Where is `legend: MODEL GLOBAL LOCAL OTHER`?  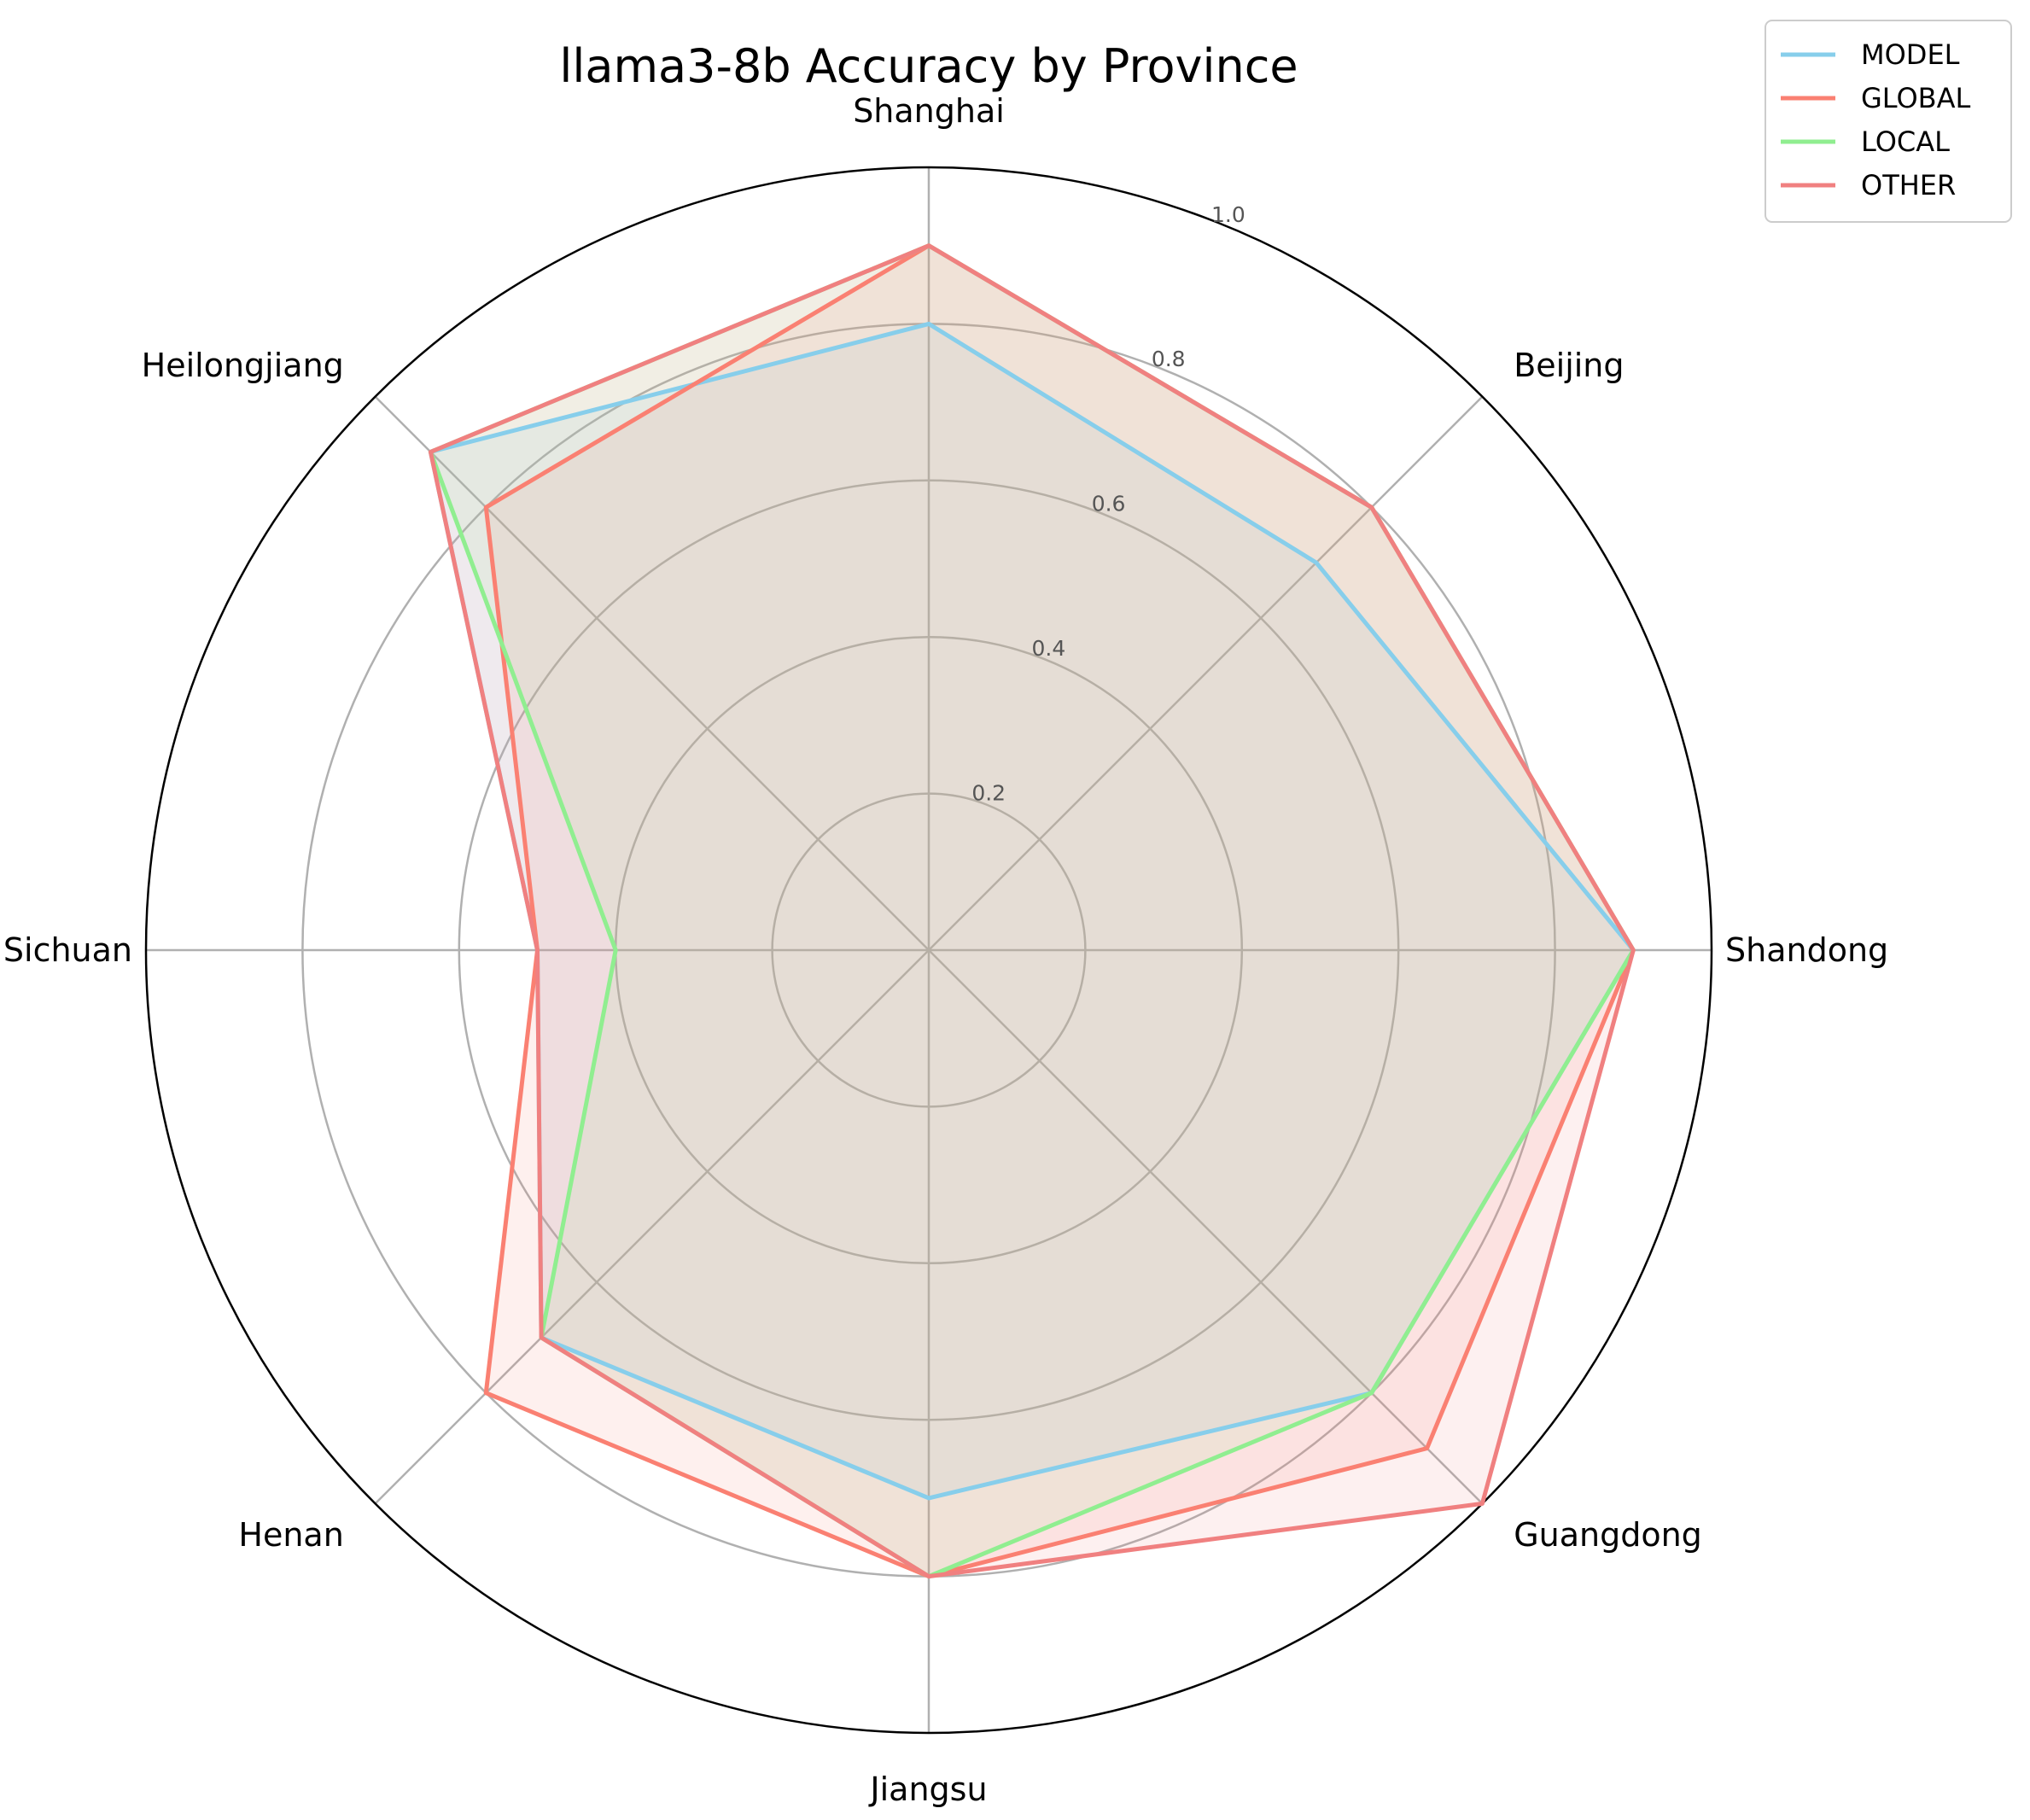
legend: MODEL GLOBAL LOCAL OTHER is located at coordinates (1888, 121).